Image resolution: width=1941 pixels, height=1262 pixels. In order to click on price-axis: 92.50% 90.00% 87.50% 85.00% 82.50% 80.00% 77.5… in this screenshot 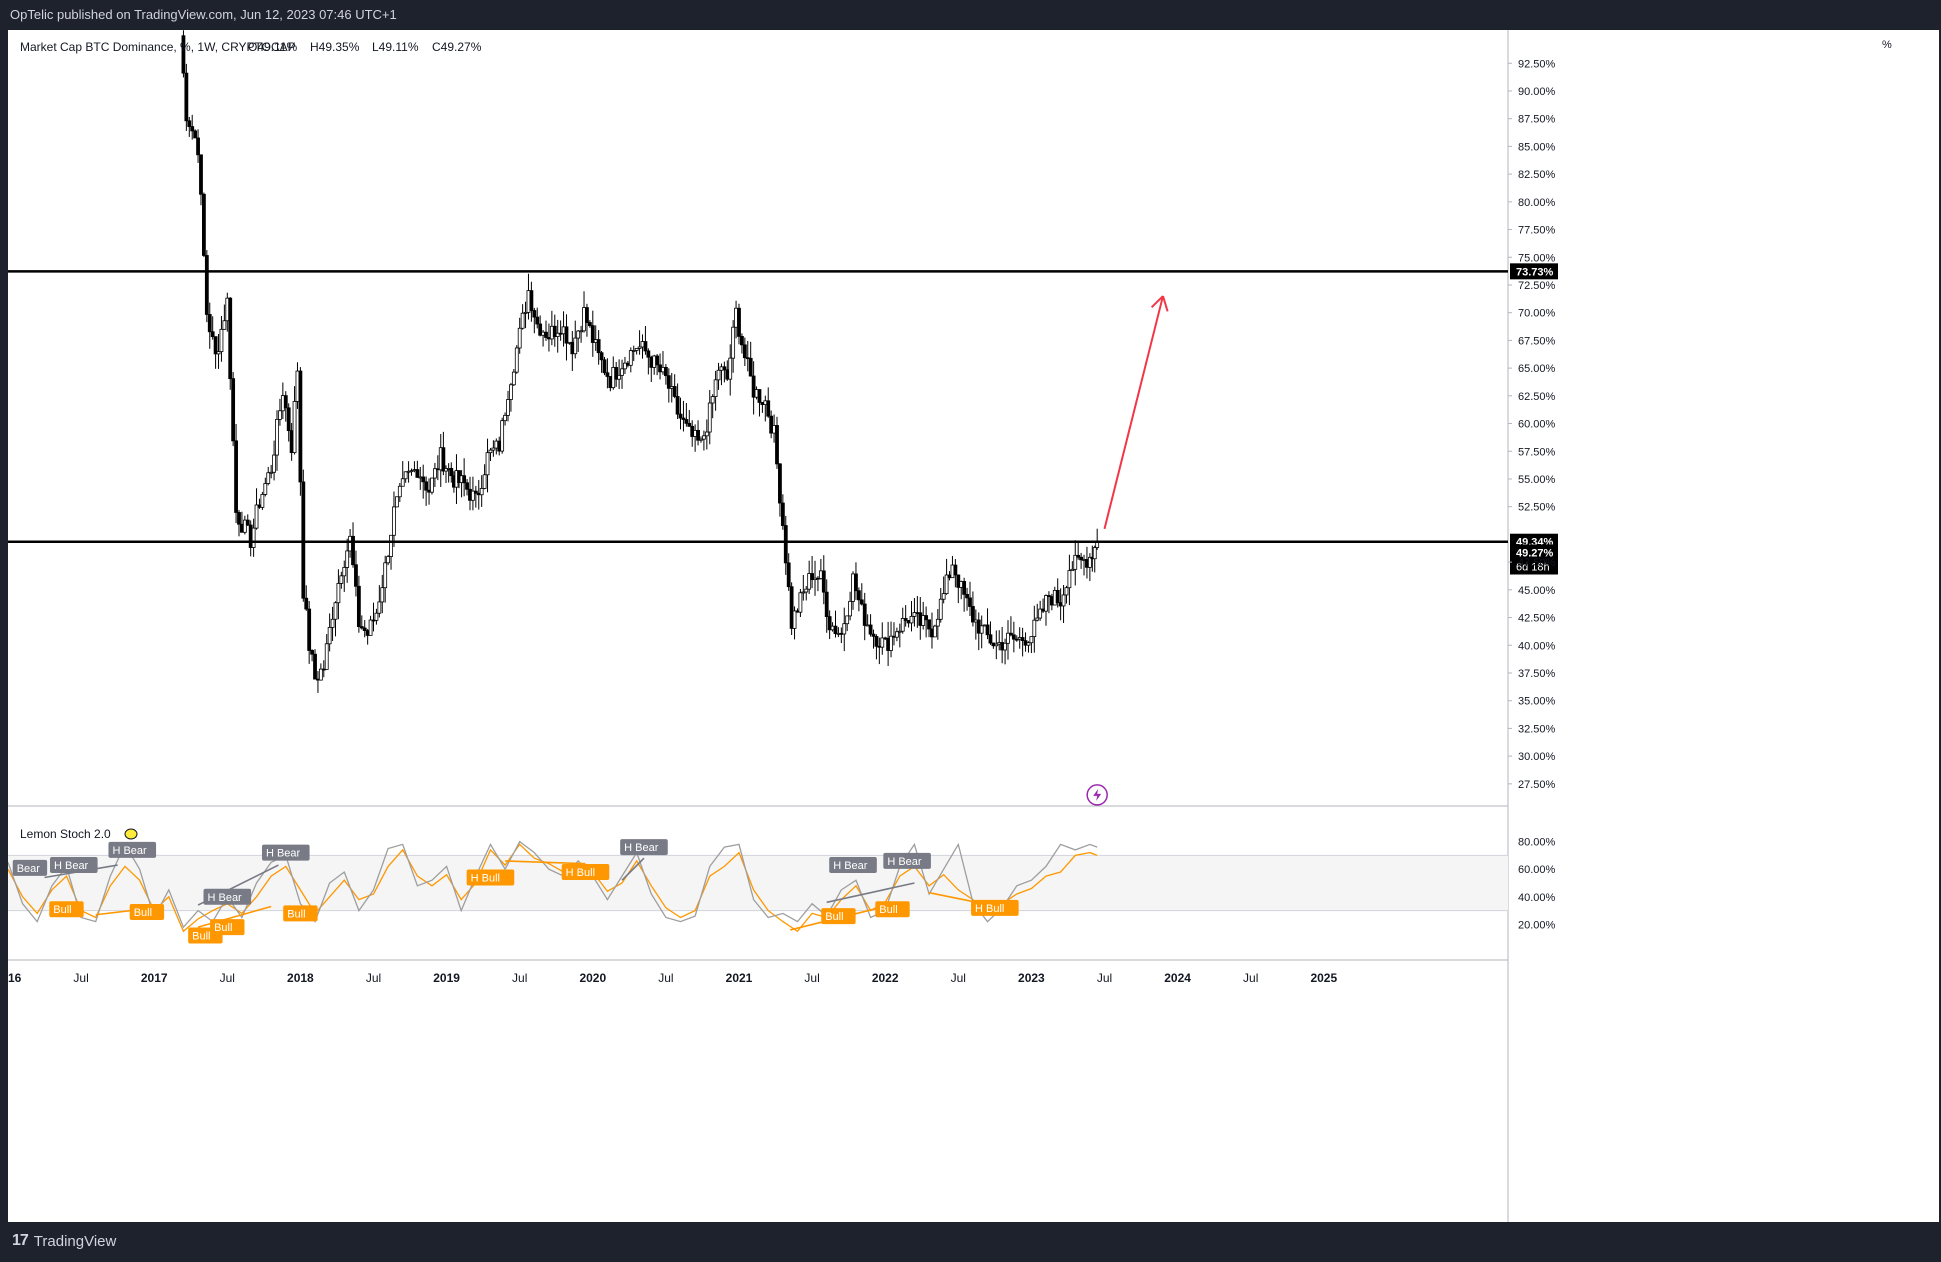, I will do `click(1532, 424)`.